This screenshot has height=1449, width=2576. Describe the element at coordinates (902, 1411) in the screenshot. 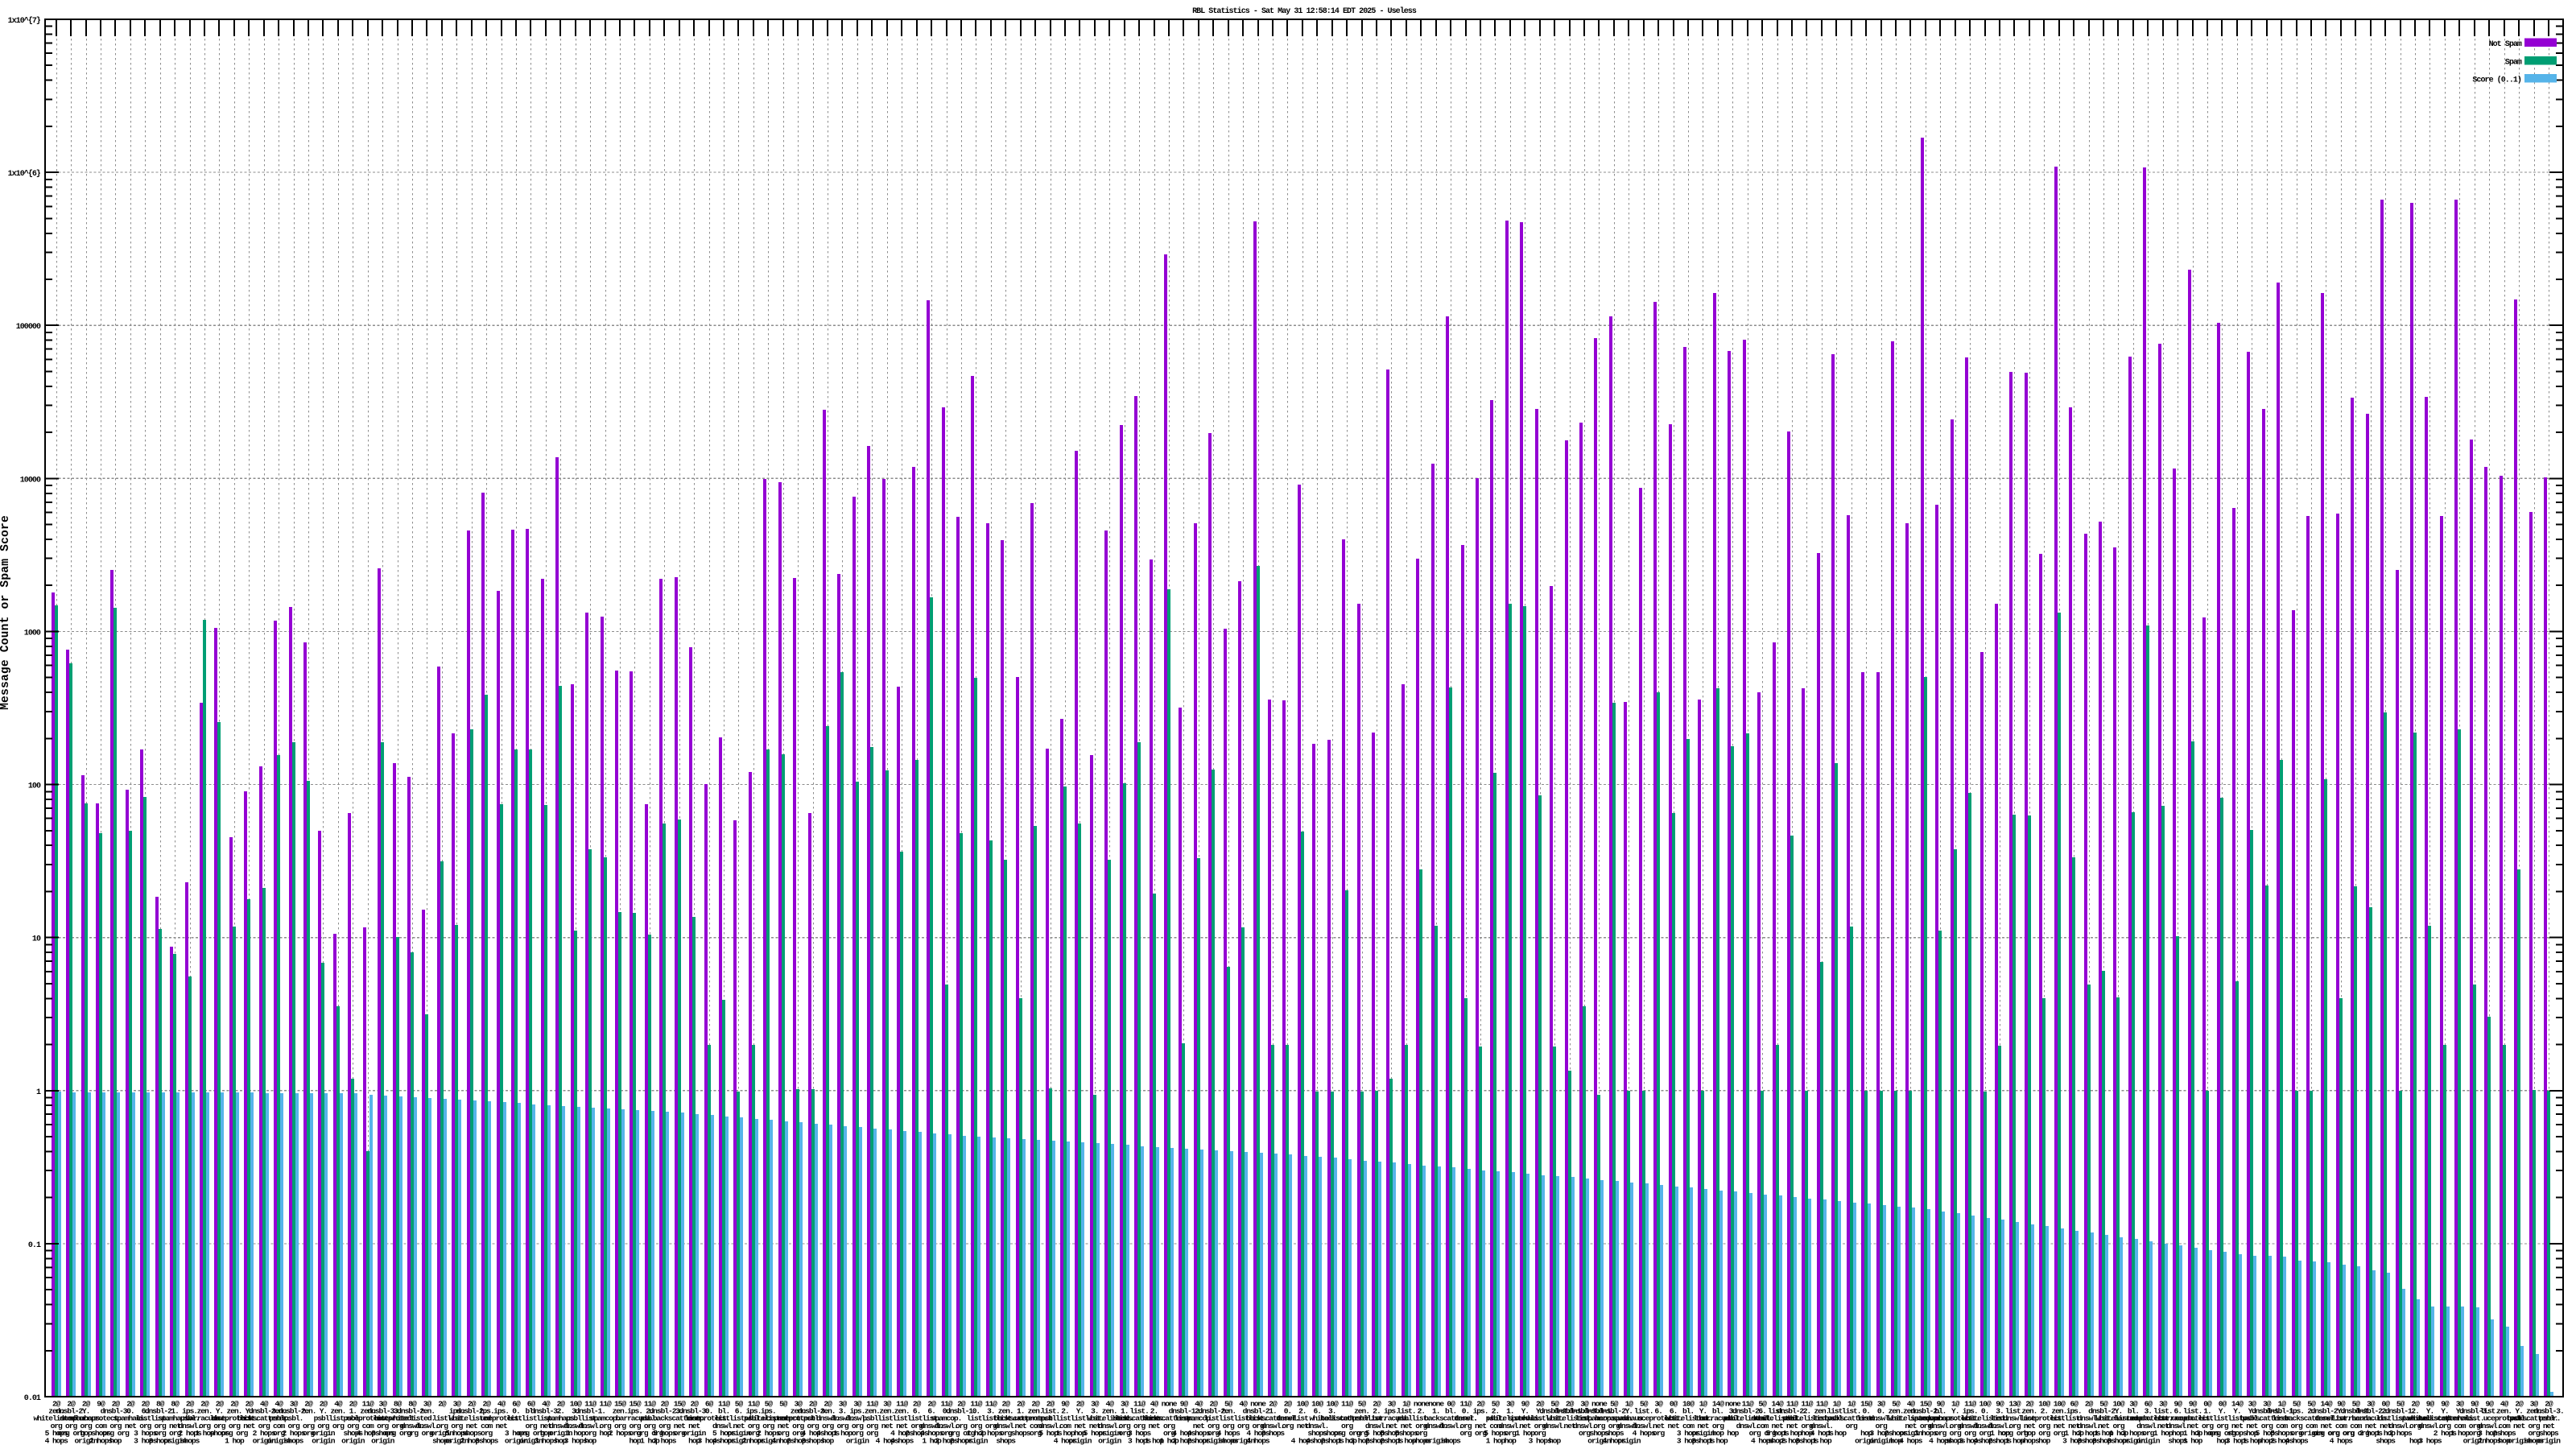

I see `svg-text: zen.` at that location.